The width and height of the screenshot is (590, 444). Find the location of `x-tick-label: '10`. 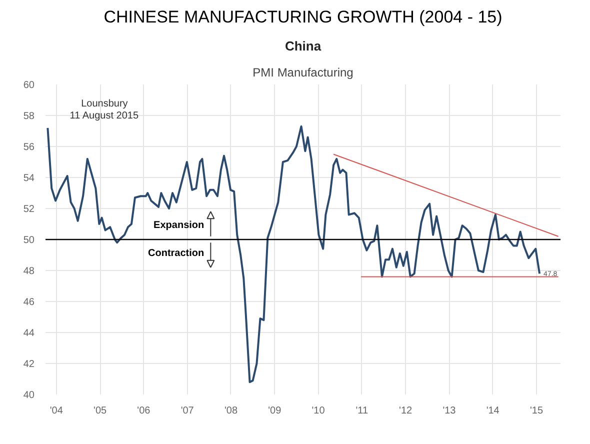

x-tick-label: '10 is located at coordinates (319, 411).